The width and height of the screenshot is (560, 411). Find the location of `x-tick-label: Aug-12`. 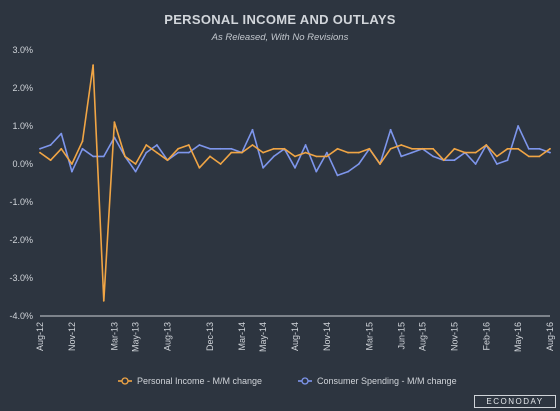

x-tick-label: Aug-12 is located at coordinates (40, 336).